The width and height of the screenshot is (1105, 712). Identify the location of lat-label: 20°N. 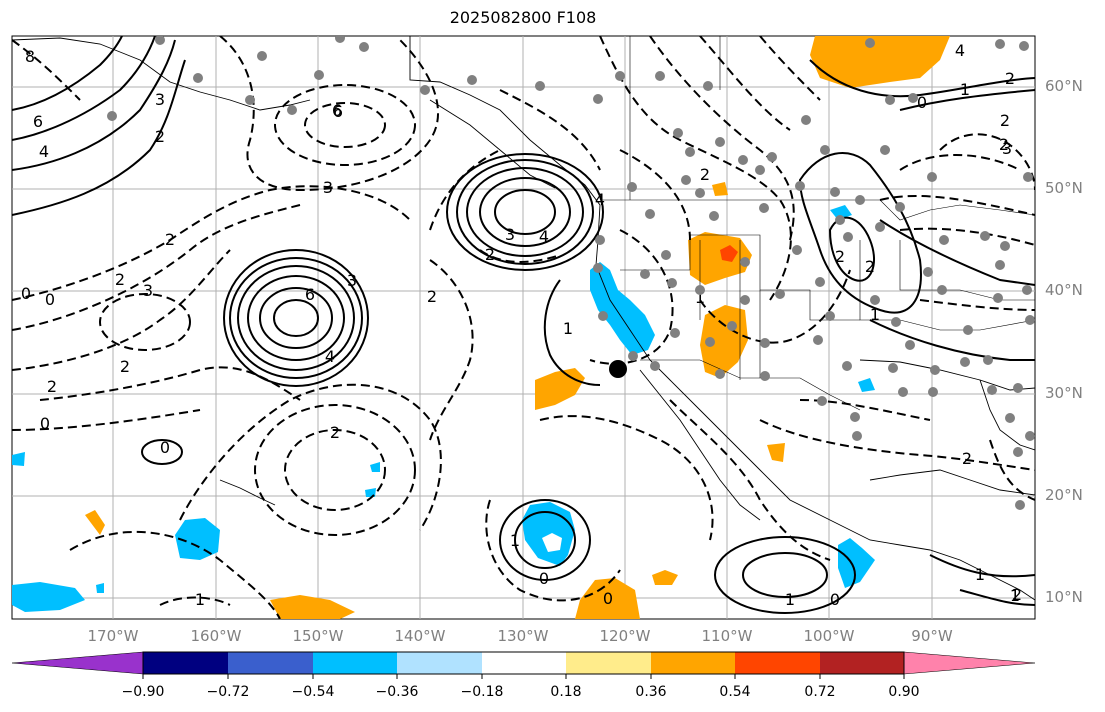
(1064, 495).